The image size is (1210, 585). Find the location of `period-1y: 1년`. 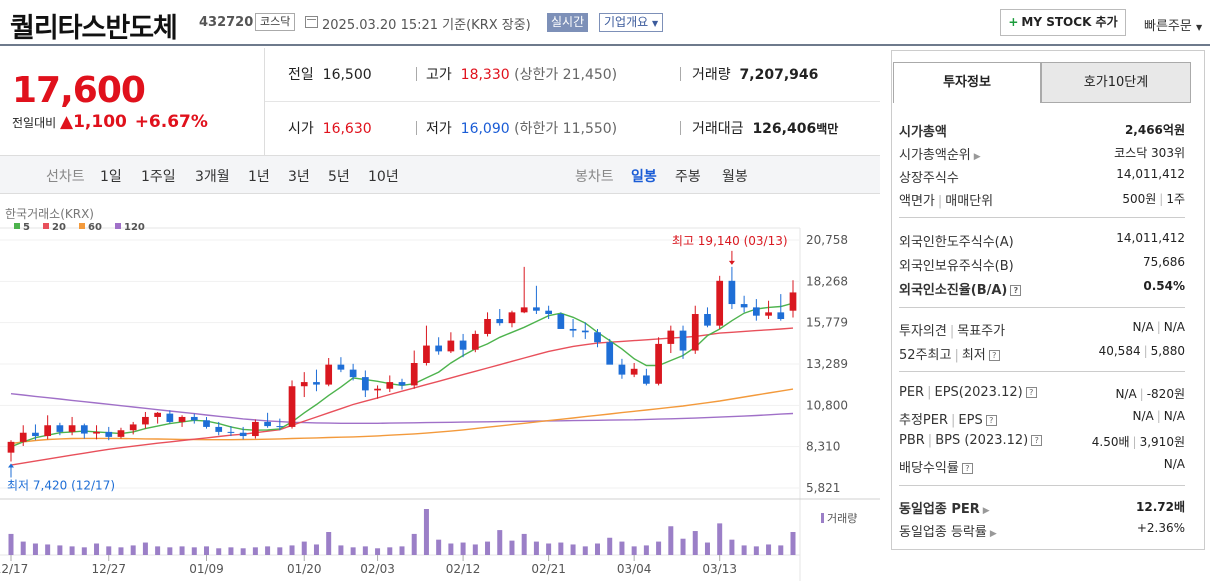

period-1y: 1년 is located at coordinates (259, 177).